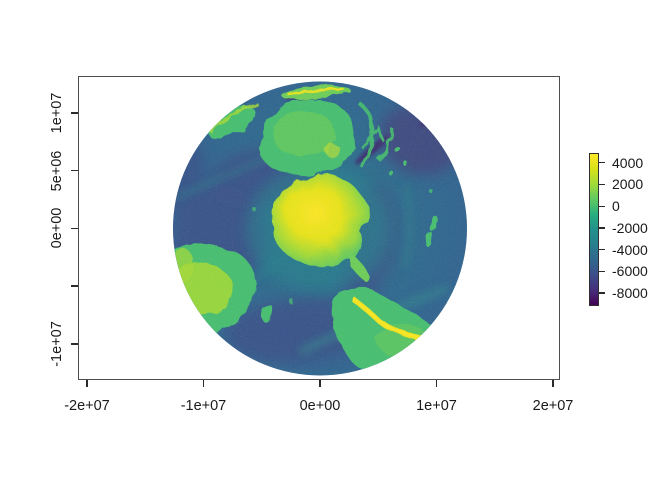 Image resolution: width=672 pixels, height=480 pixels. I want to click on colorbar-tick-label: -4000, so click(630, 249).